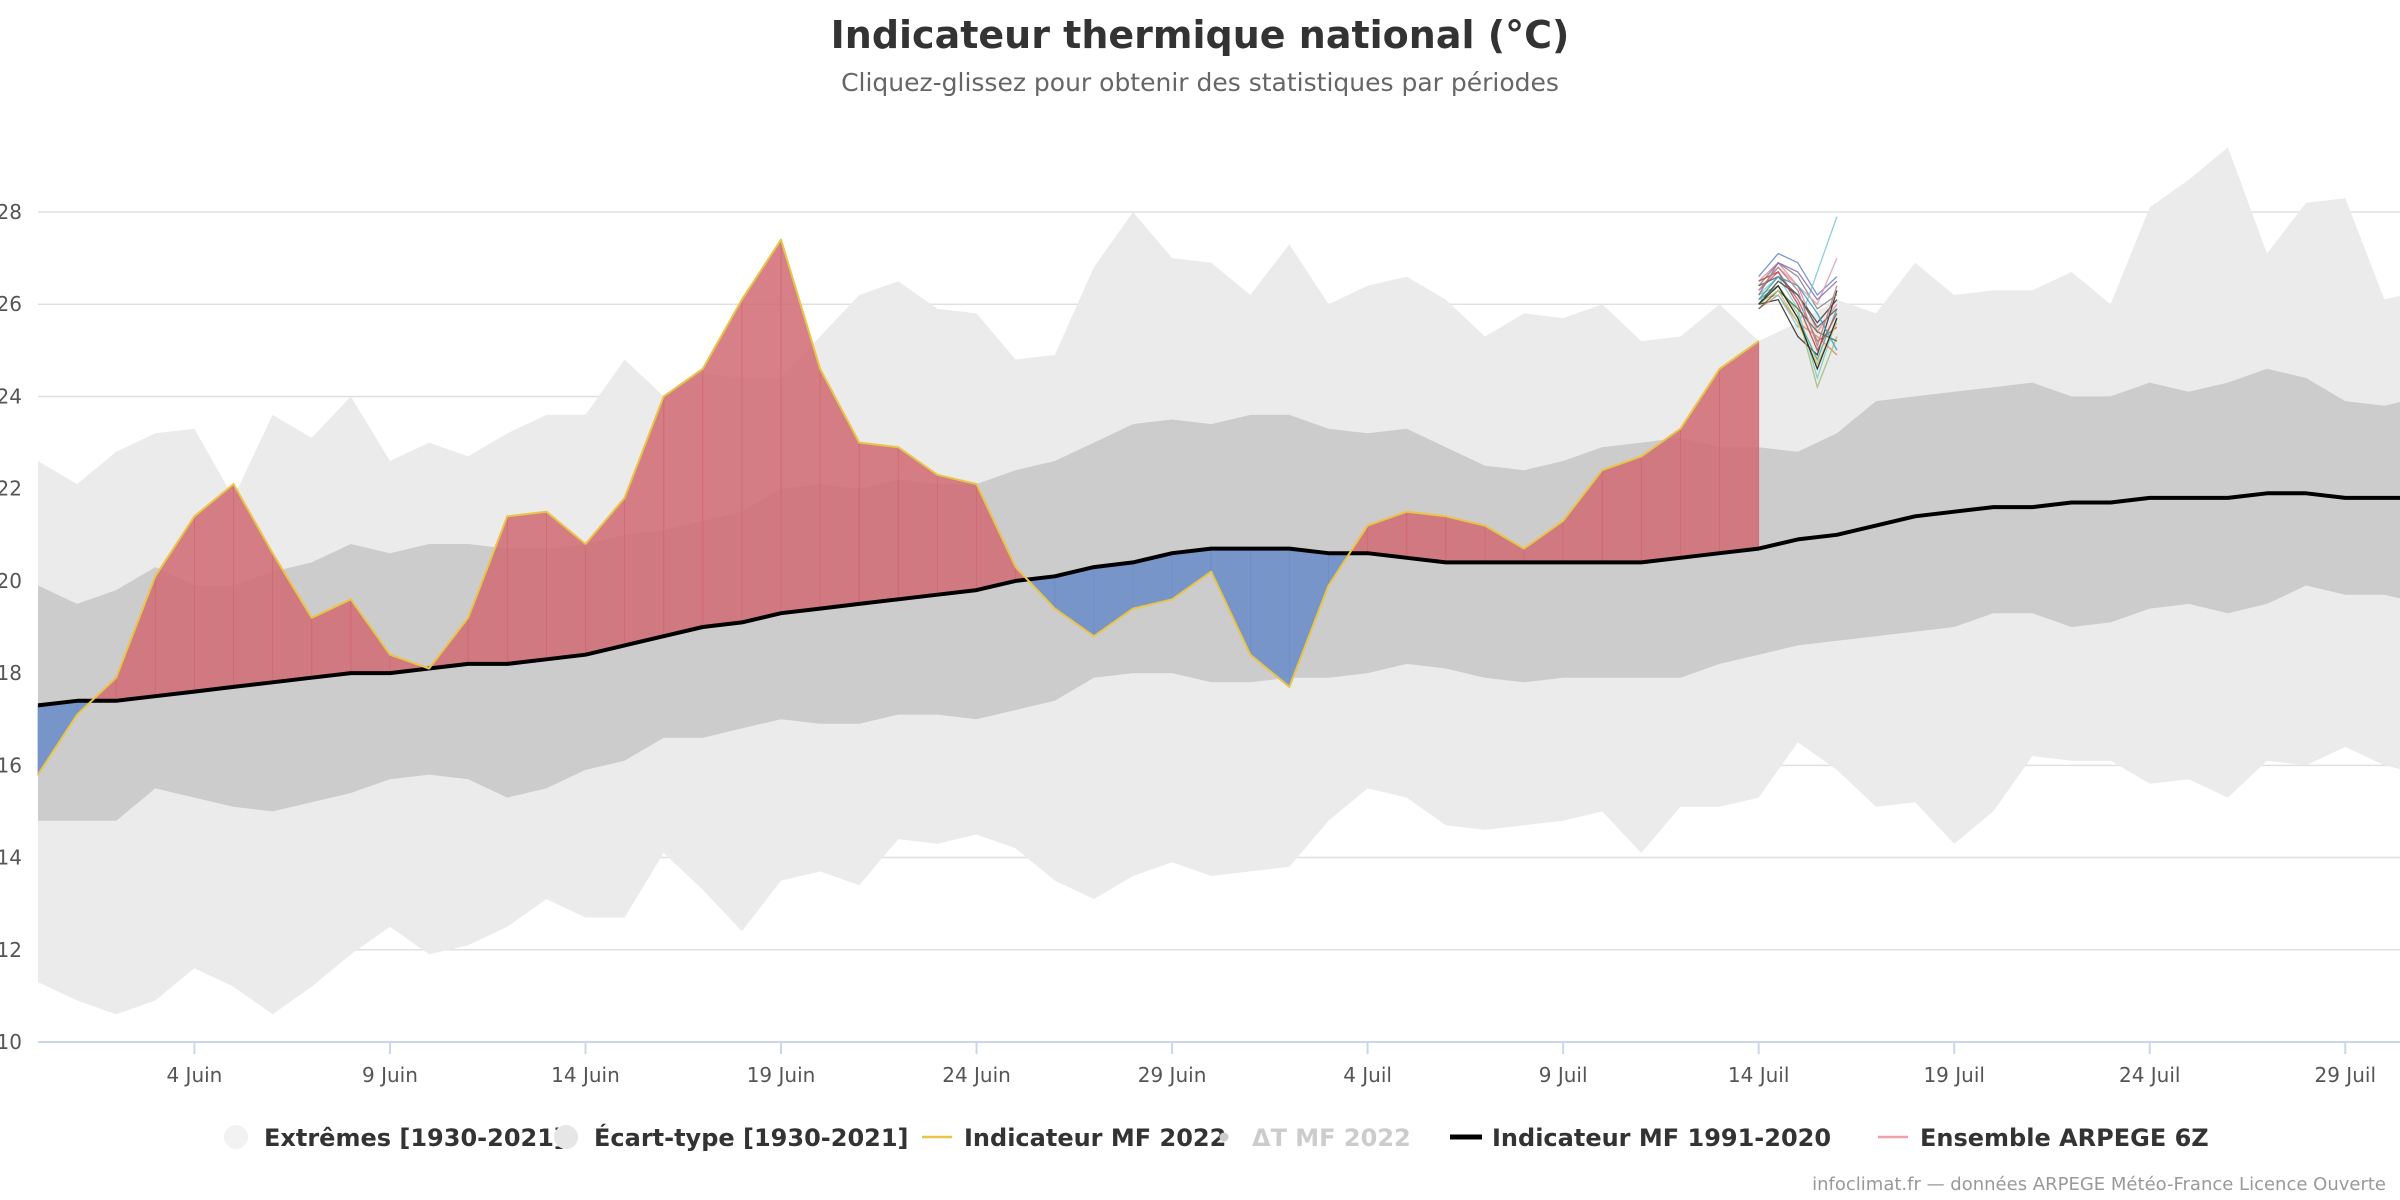 The width and height of the screenshot is (2400, 1200). I want to click on x-tick-label: 19 Juin, so click(781, 1075).